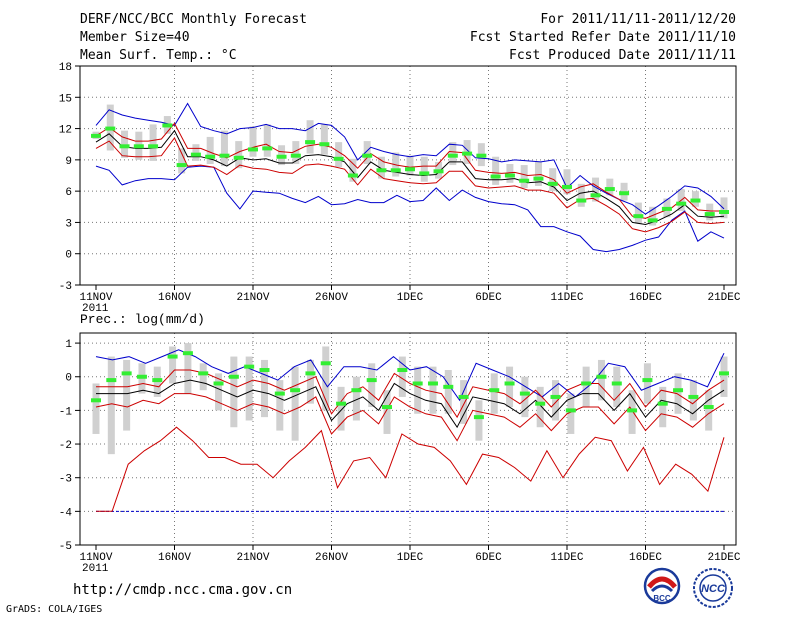 Image resolution: width=800 pixels, height=618 pixels. I want to click on forecast-period: For 2011/11/11-2011/12/20, so click(638, 19).